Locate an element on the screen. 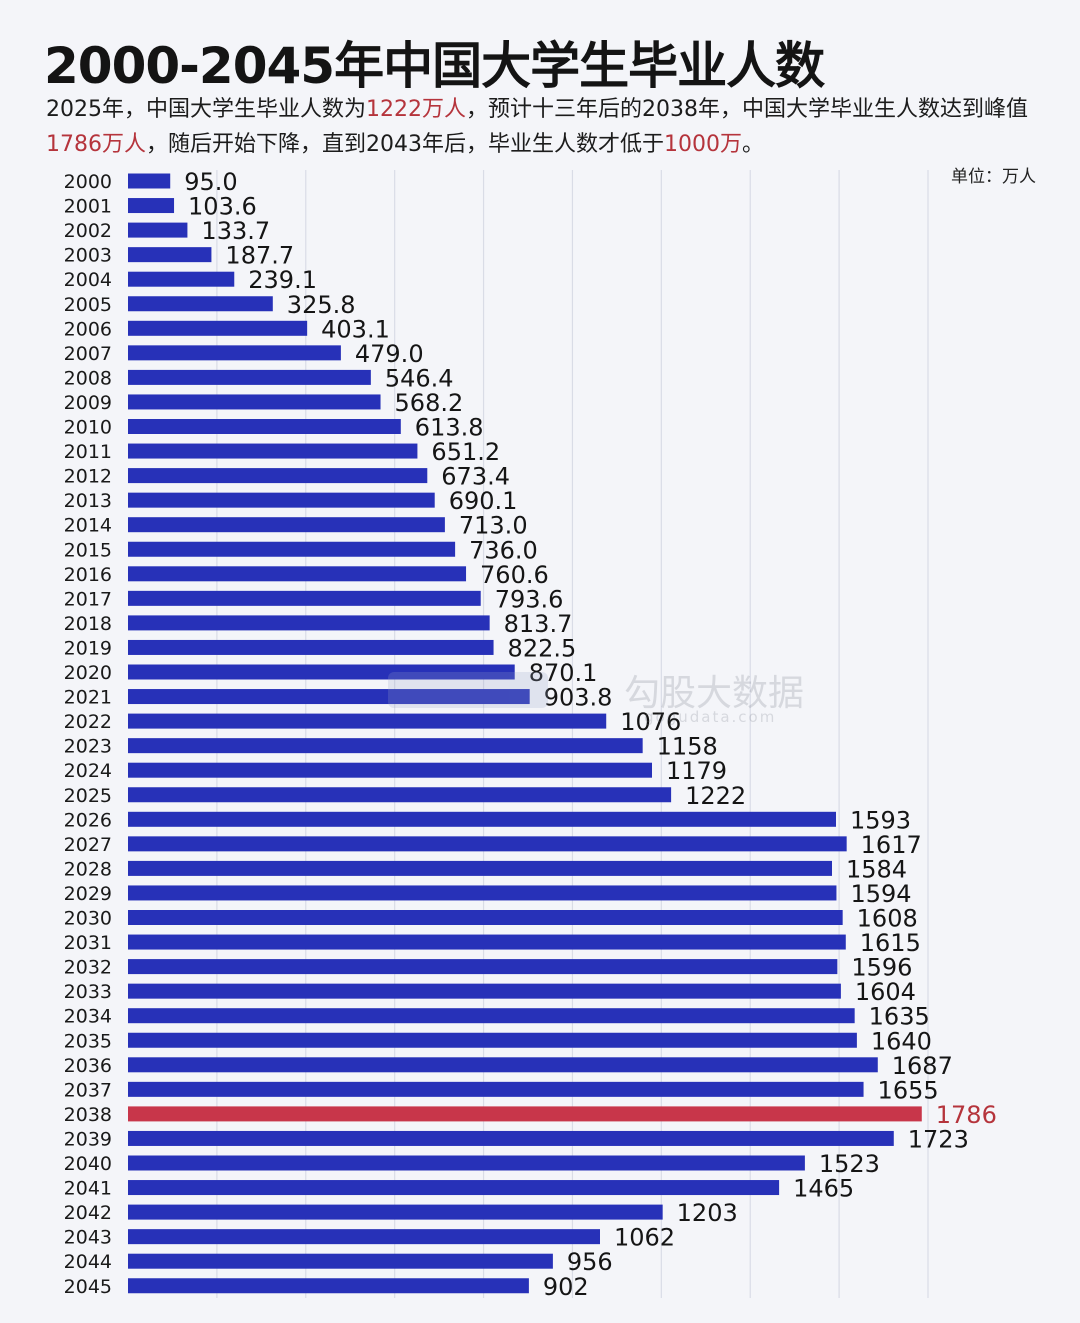  value-label-2022: 1076 is located at coordinates (650, 722).